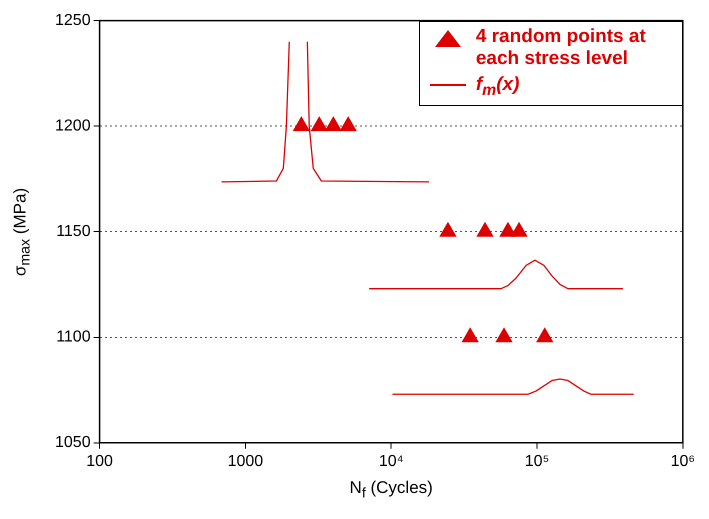  What do you see at coordinates (73, 21) in the screenshot?
I see `y-tick-label: 1250` at bounding box center [73, 21].